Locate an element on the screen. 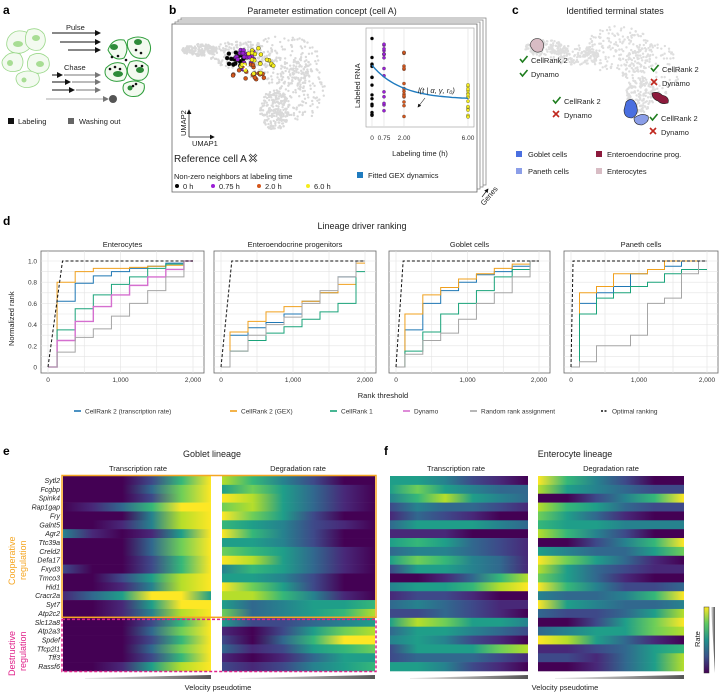  formula-arrow is located at coordinates (421, 102).